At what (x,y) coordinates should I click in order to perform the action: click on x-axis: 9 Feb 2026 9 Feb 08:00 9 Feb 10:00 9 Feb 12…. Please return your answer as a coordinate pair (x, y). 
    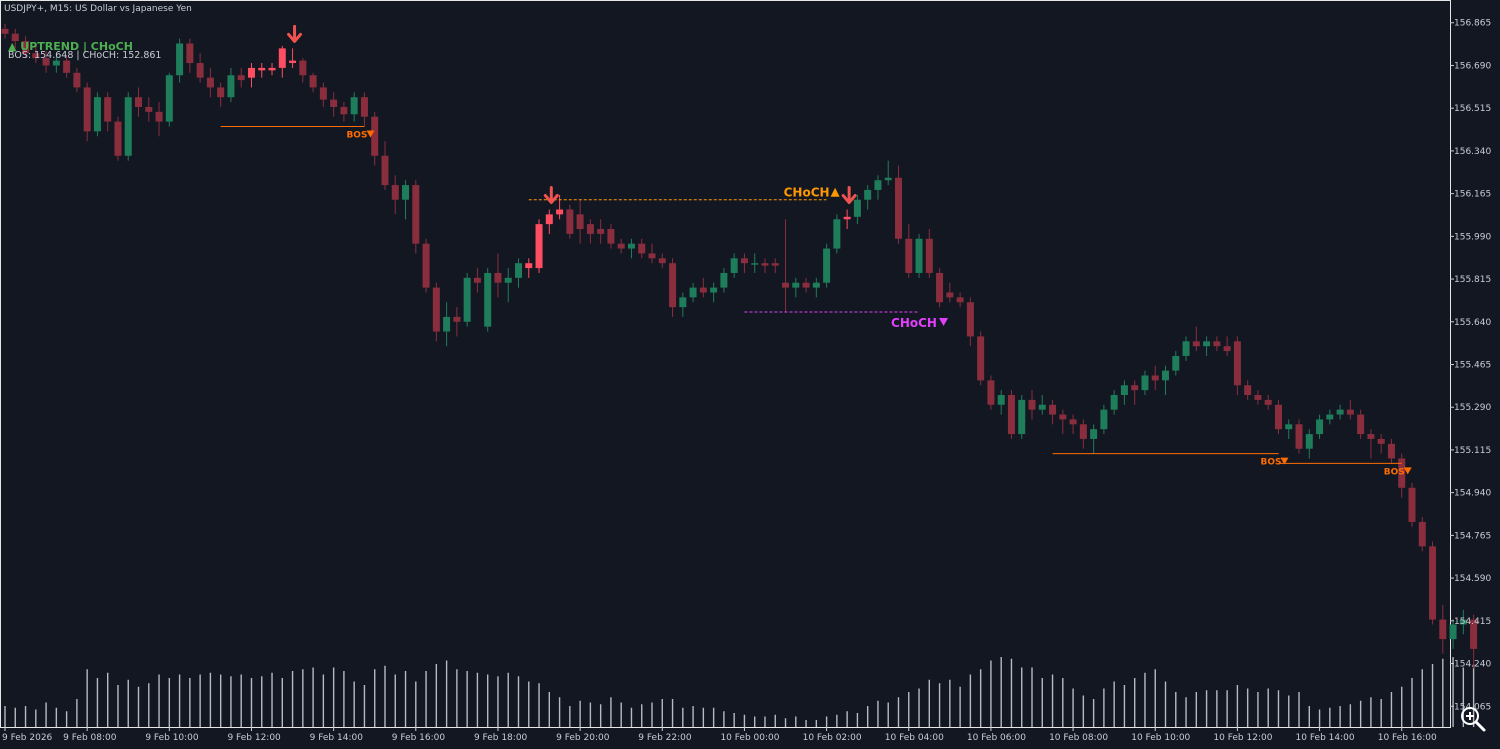
    Looking at the image, I should click on (719, 735).